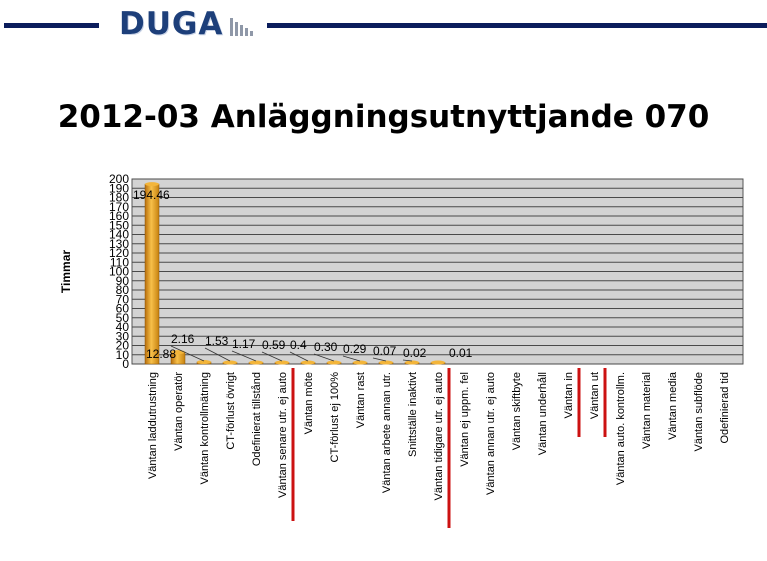 The height and width of the screenshot is (561, 767). What do you see at coordinates (283, 435) in the screenshot?
I see `x-tick-label: Väntan senare utr. ej auto` at bounding box center [283, 435].